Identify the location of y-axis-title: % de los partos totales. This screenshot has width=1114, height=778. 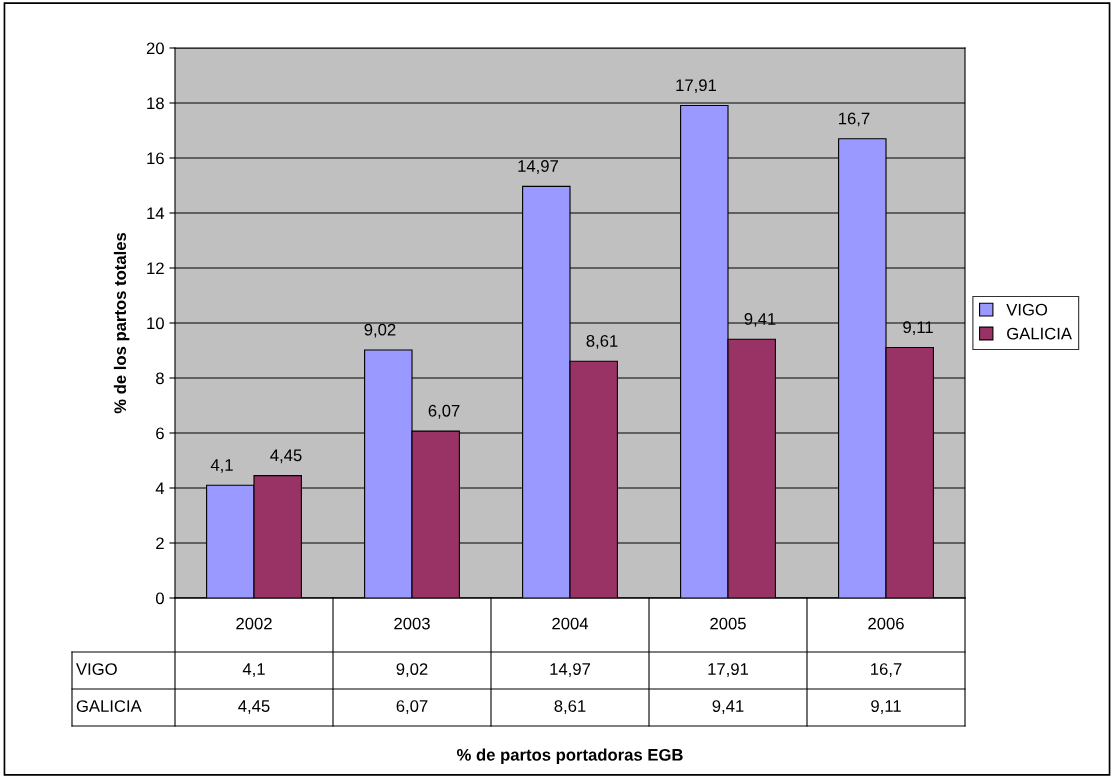
(121, 323).